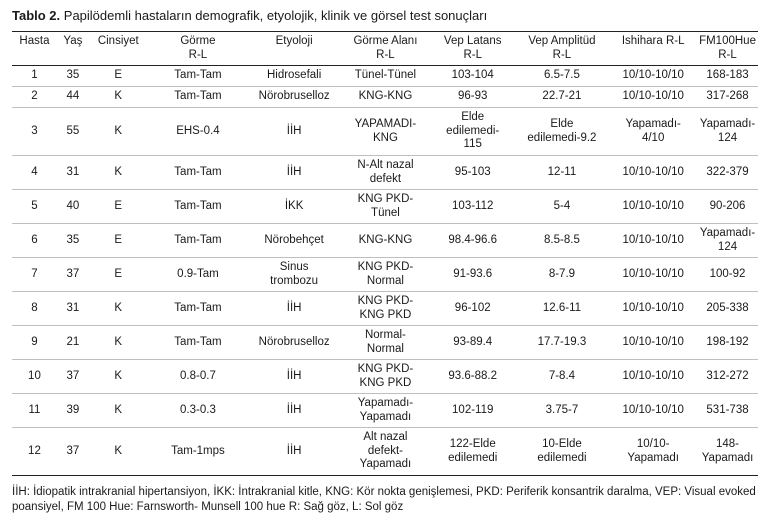 The image size is (764, 524). I want to click on cell-vep-latans: 93-89.4, so click(473, 341).